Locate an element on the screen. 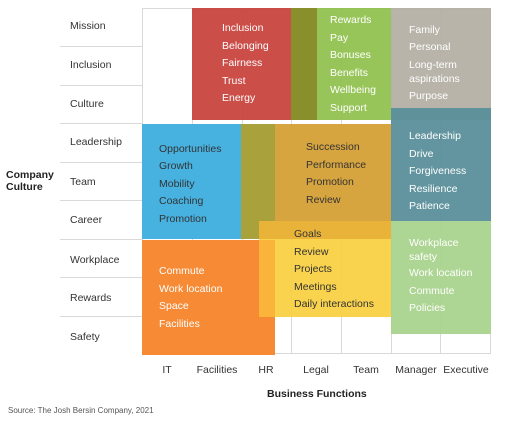 Image resolution: width=512 pixels, height=425 pixels. block-yellow-item: Meetings is located at coordinates (315, 287).